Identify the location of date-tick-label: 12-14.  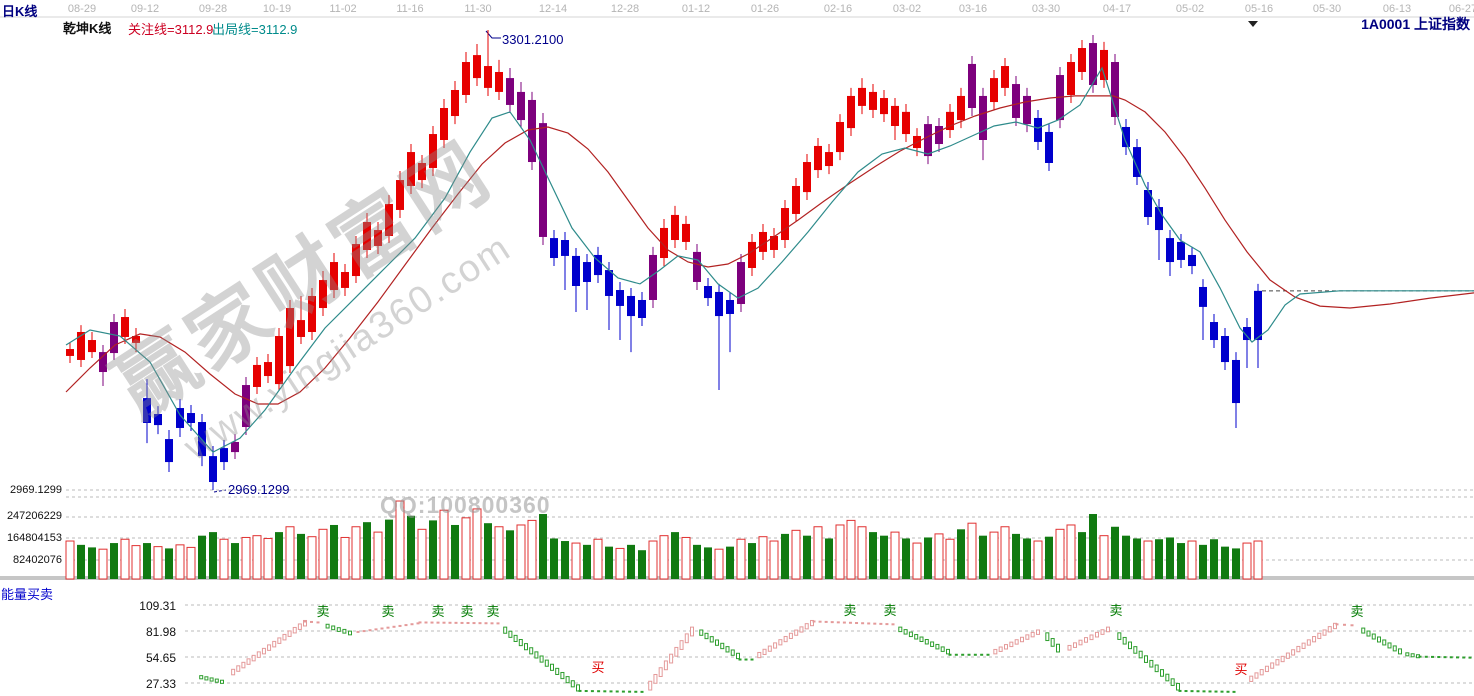
(553, 9).